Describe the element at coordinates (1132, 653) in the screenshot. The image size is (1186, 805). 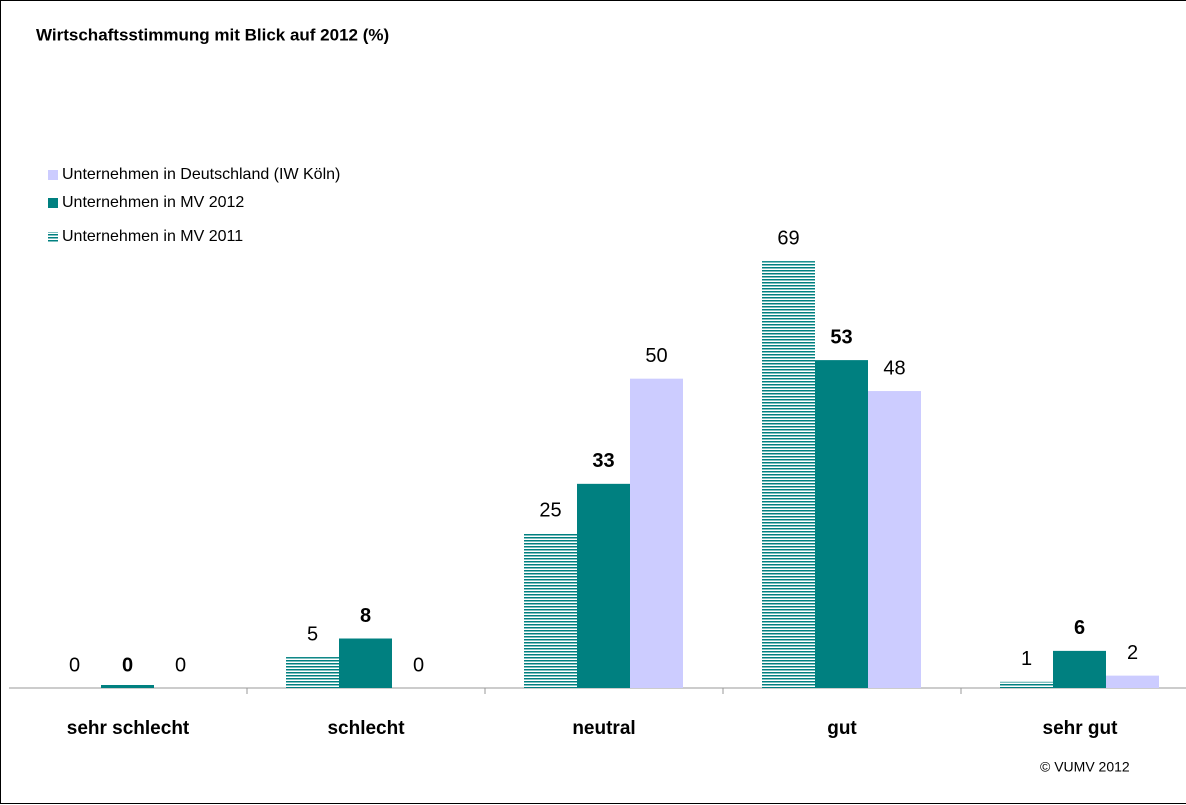
I see `data-label: 2` at that location.